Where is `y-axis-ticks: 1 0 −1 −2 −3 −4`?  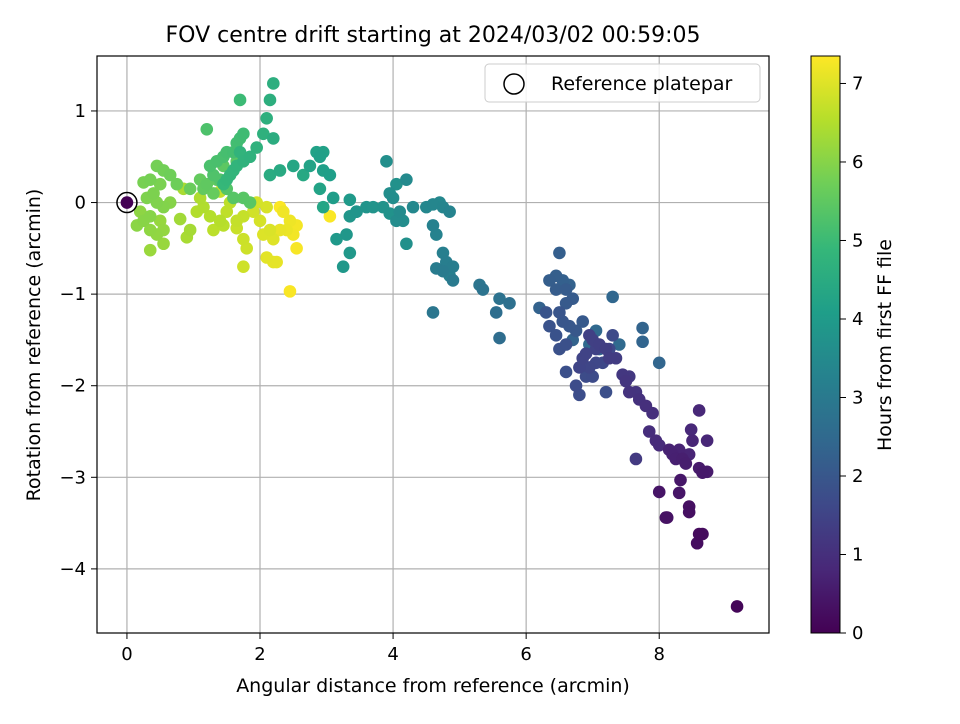
y-axis-ticks: 1 0 −1 −2 −3 −4 is located at coordinates (78, 340).